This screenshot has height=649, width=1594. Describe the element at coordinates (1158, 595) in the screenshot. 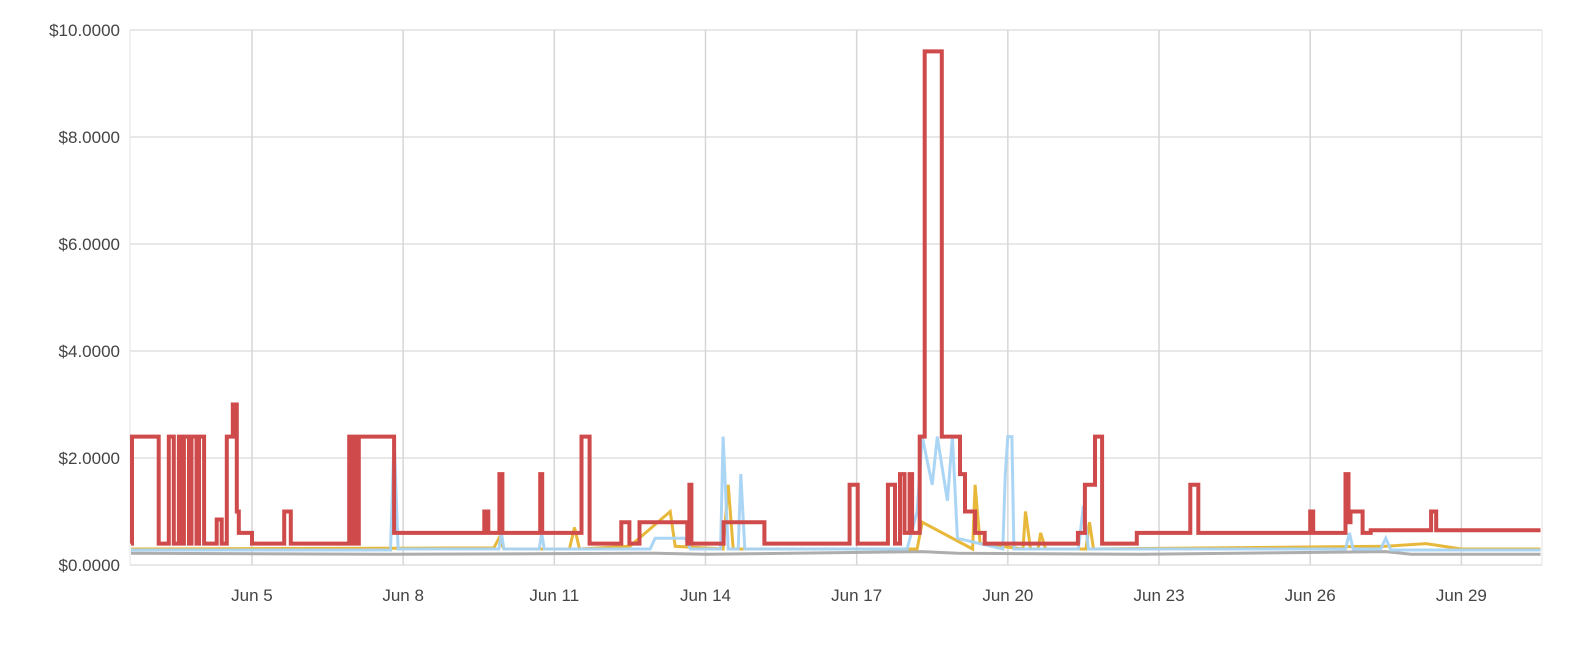

I see `x-tick-label: Jun 23` at that location.